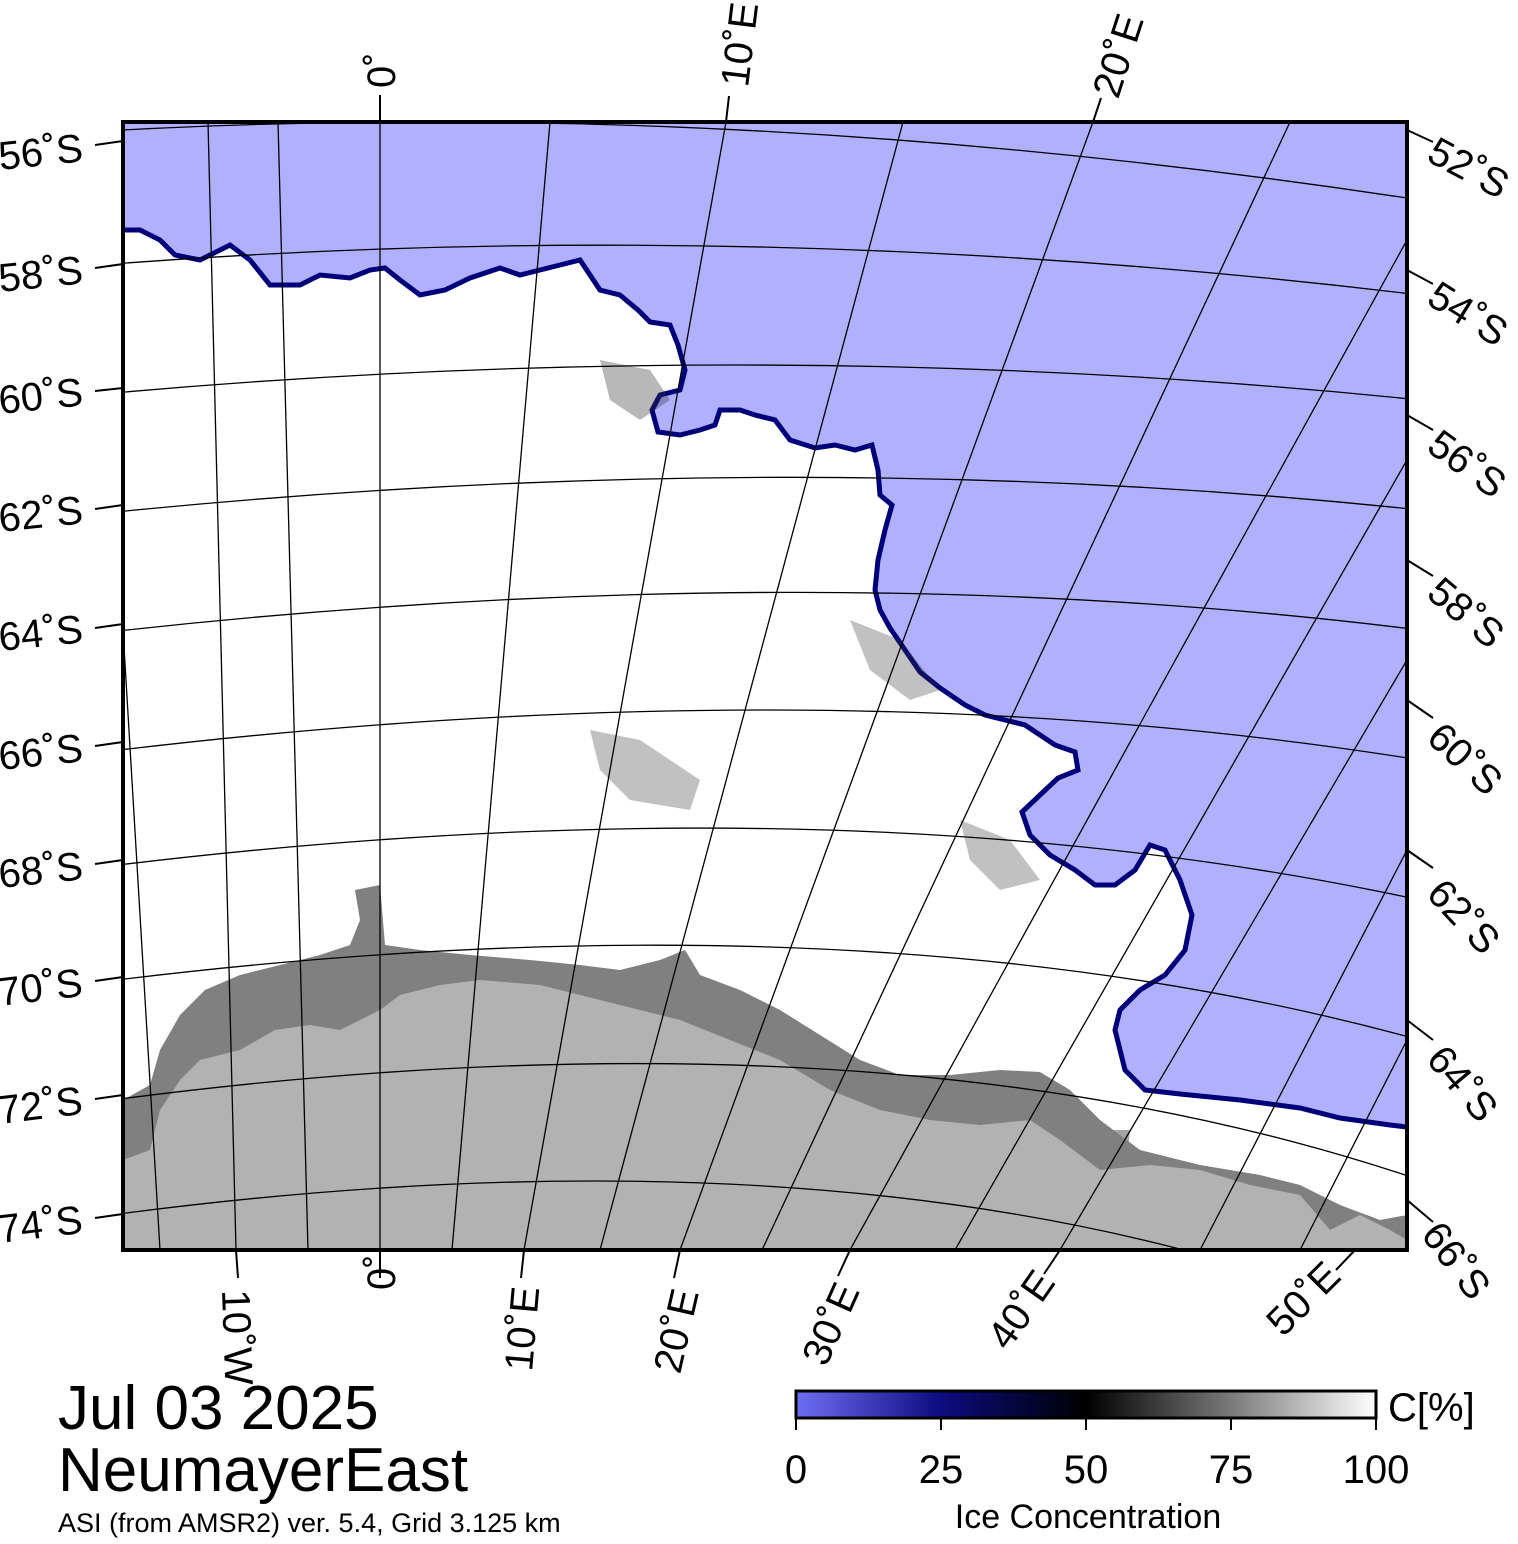 Image resolution: width=1518 pixels, height=1544 pixels. I want to click on latitude-label: 52˚S, so click(1468, 168).